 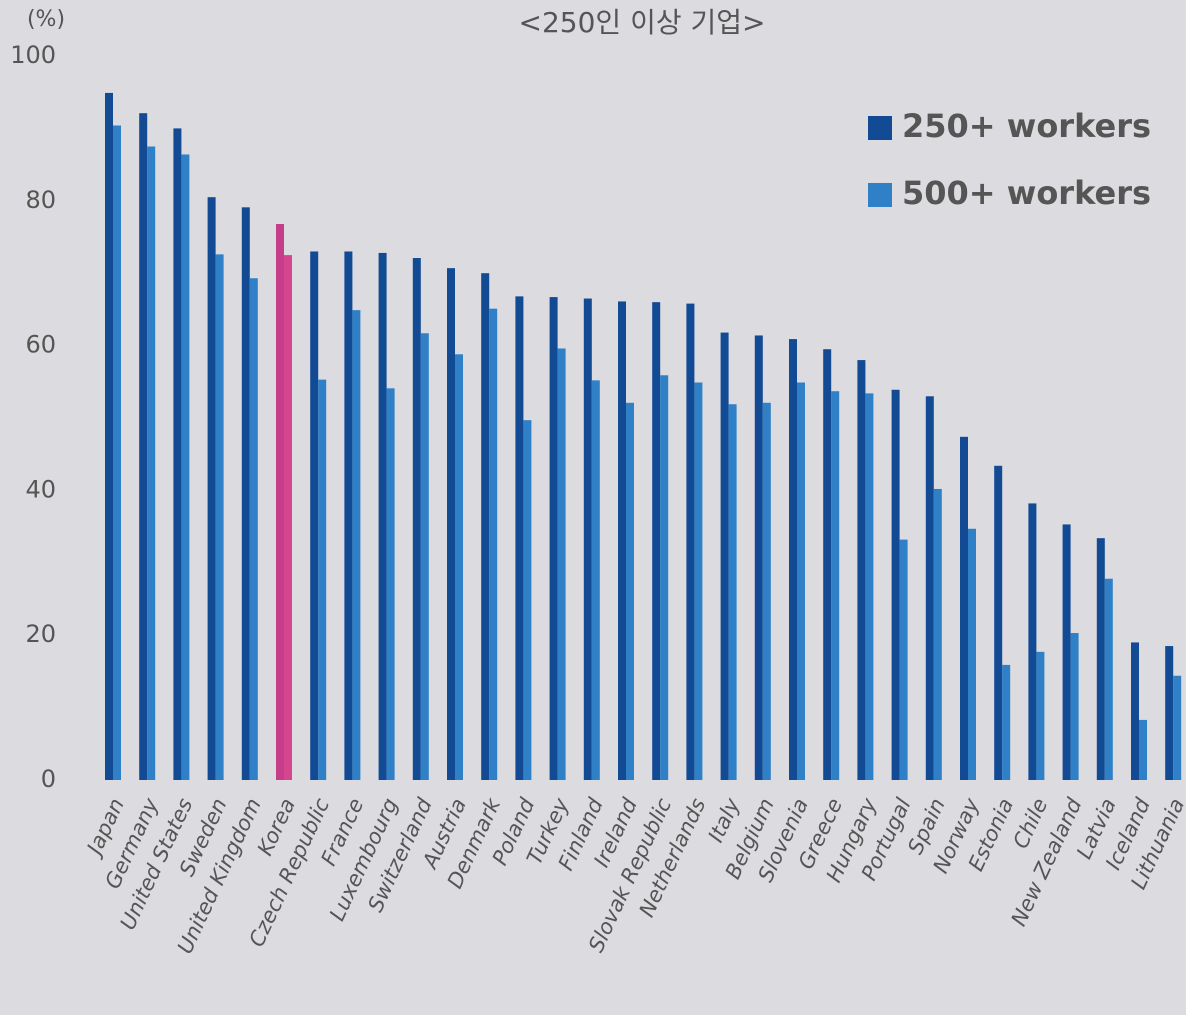 I want to click on legend-label: 500+ workers, so click(x=1026, y=193).